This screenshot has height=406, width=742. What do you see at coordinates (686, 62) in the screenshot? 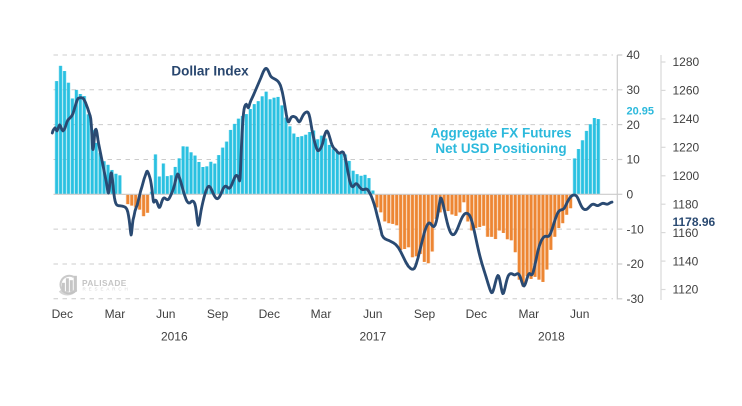
I see `svg-text: 1280` at bounding box center [686, 62].